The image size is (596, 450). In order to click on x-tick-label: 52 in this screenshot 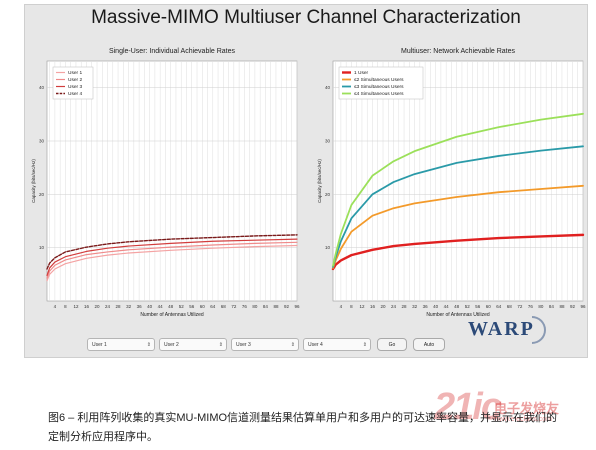, I will do `click(182, 306)`.